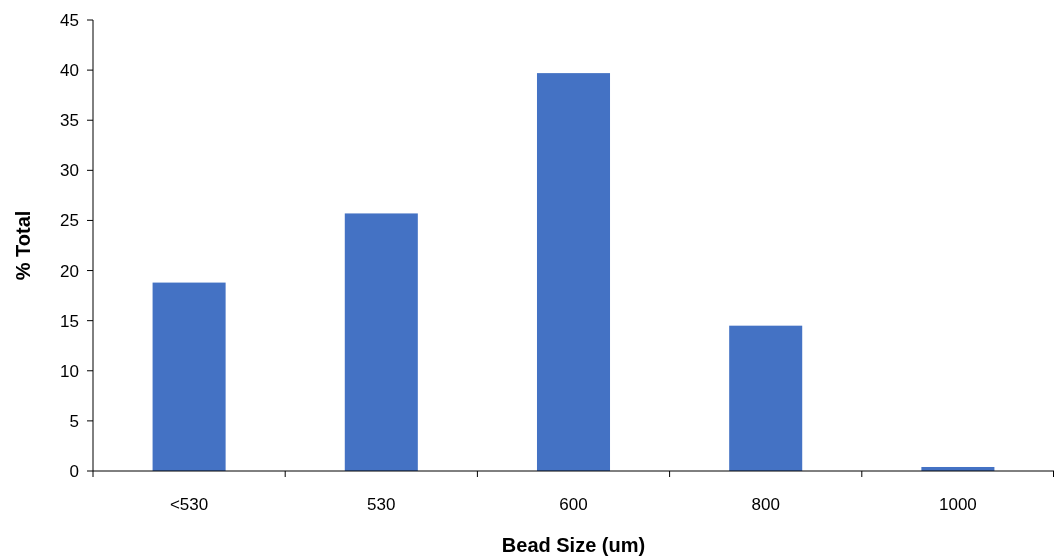 This screenshot has height=560, width=1054. Describe the element at coordinates (69, 71) in the screenshot. I see `y-tick-label: 40` at that location.